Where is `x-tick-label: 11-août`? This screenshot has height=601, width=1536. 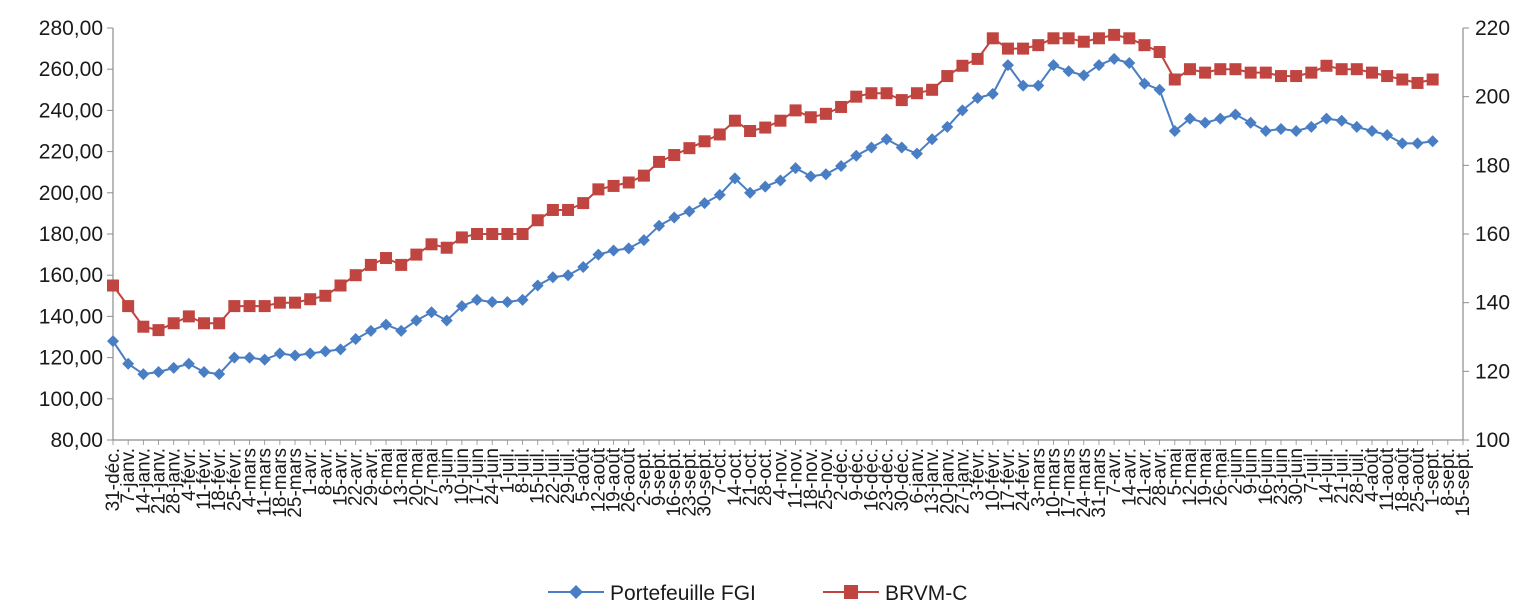
x-tick-label: 11-août is located at coordinates (1387, 479).